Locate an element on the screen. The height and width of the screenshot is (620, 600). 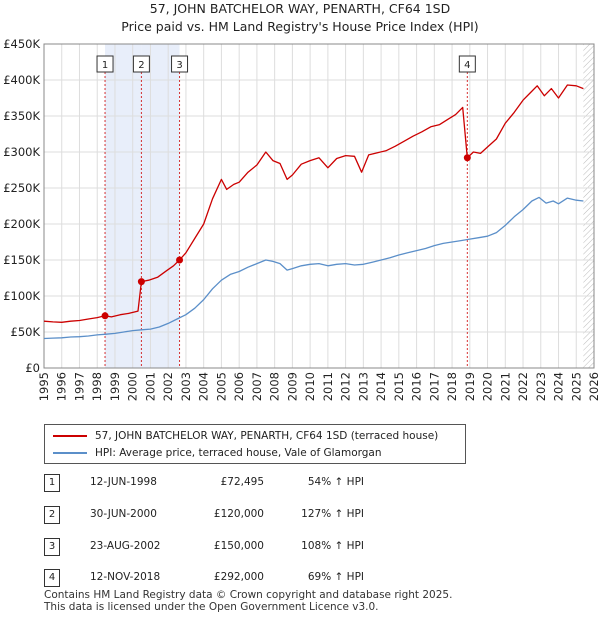
x-tick-label: 2015 is located at coordinates (399, 386).